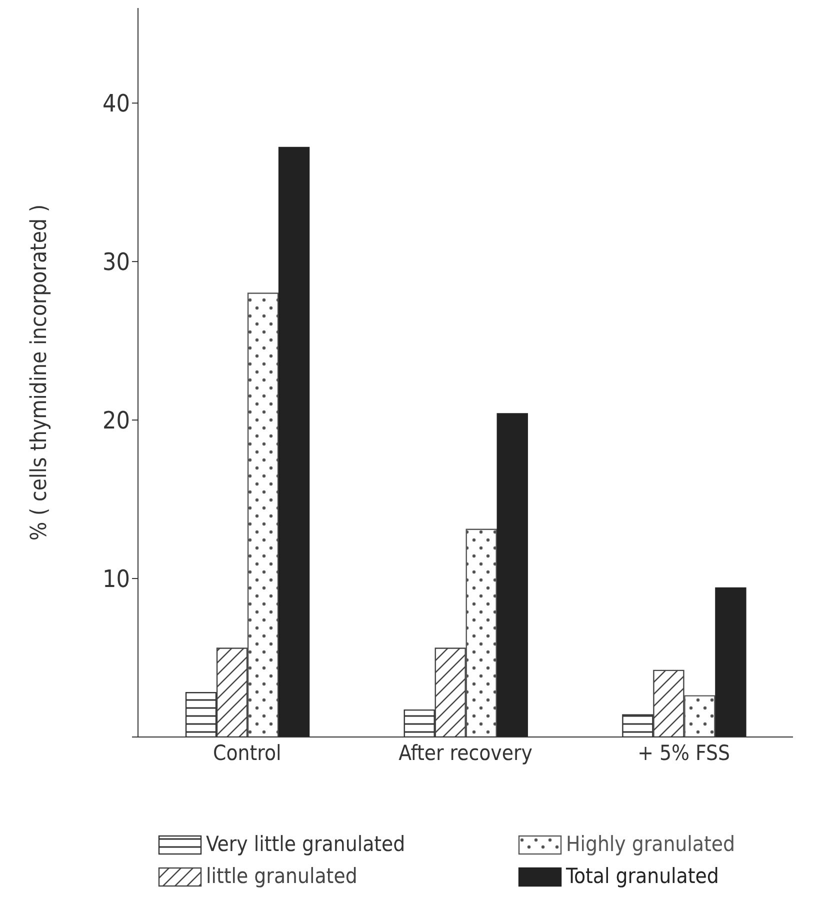 The width and height of the screenshot is (833, 907). I want to click on x-tick-label: + 5% FSS, so click(684, 752).